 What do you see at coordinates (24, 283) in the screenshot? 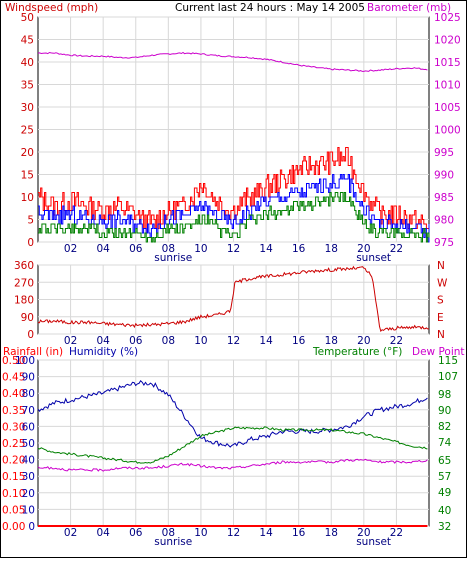
I see `direction-tick-label: 270` at bounding box center [24, 283].